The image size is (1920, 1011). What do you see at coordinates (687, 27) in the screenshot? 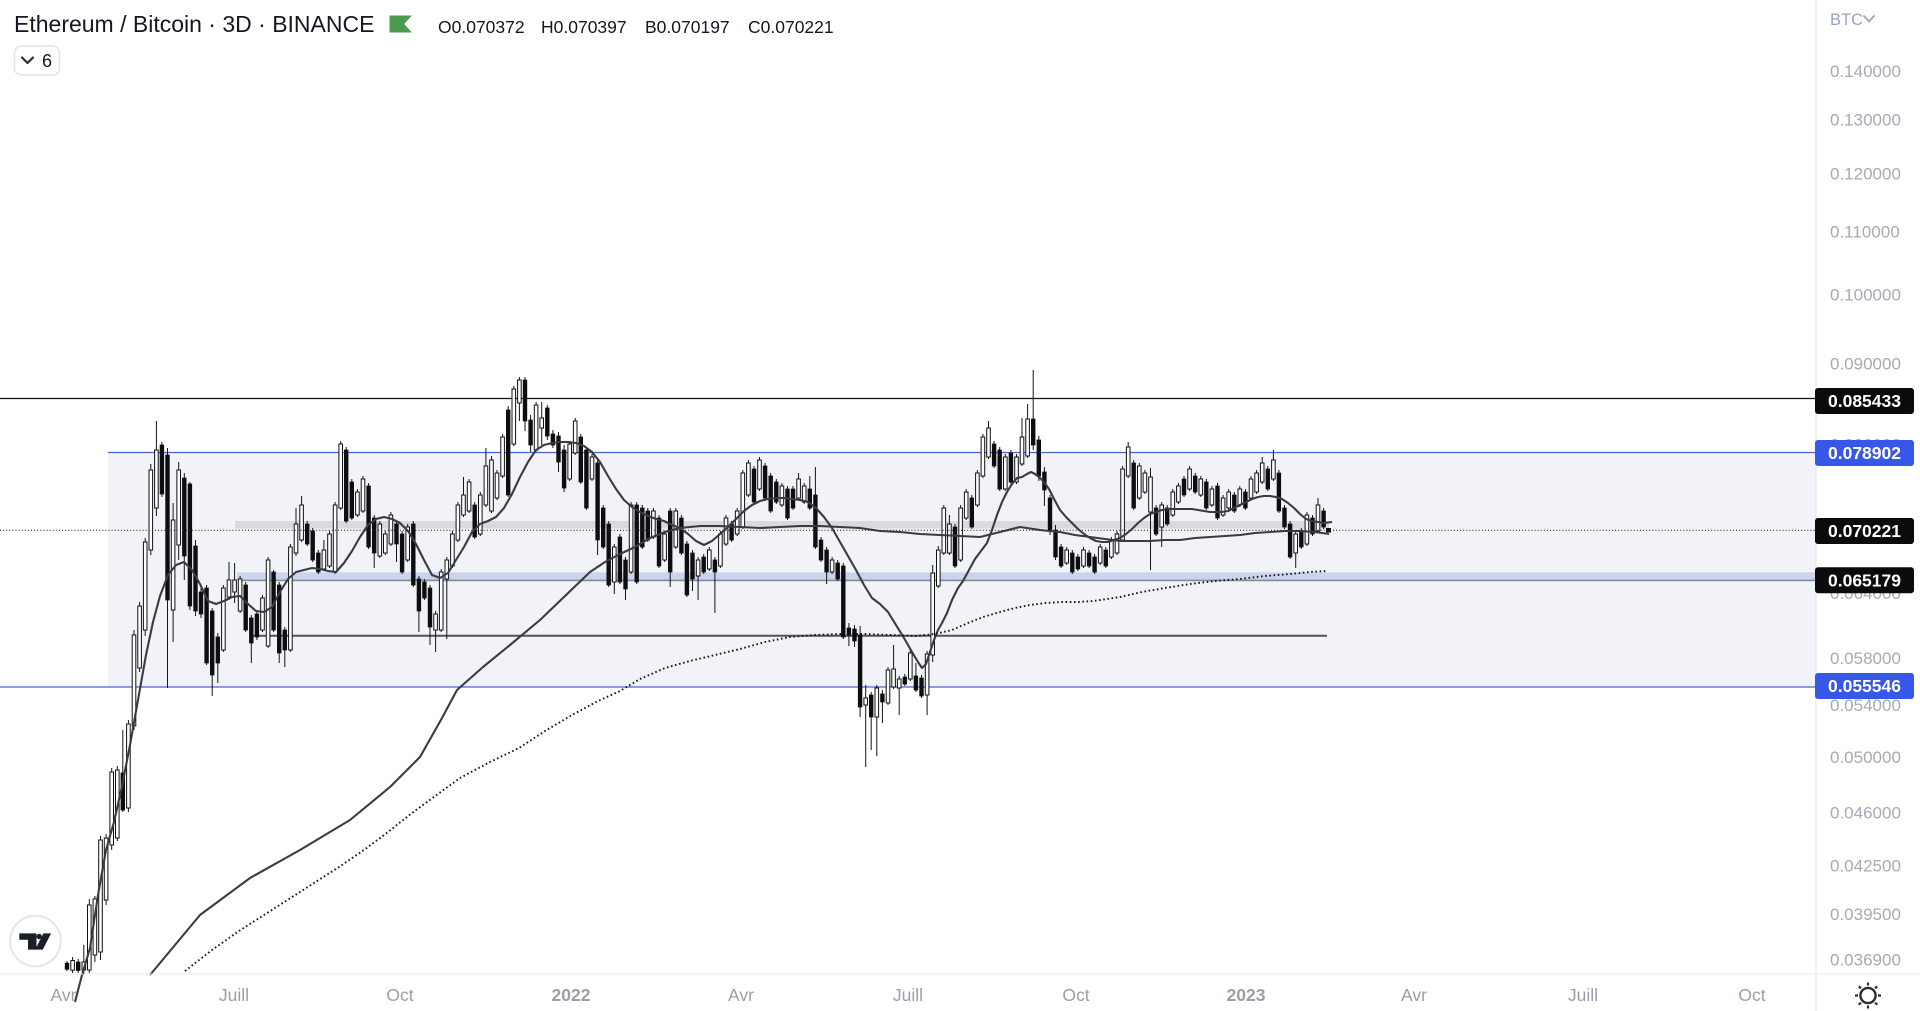
I see `svg-text: B0.070197` at bounding box center [687, 27].